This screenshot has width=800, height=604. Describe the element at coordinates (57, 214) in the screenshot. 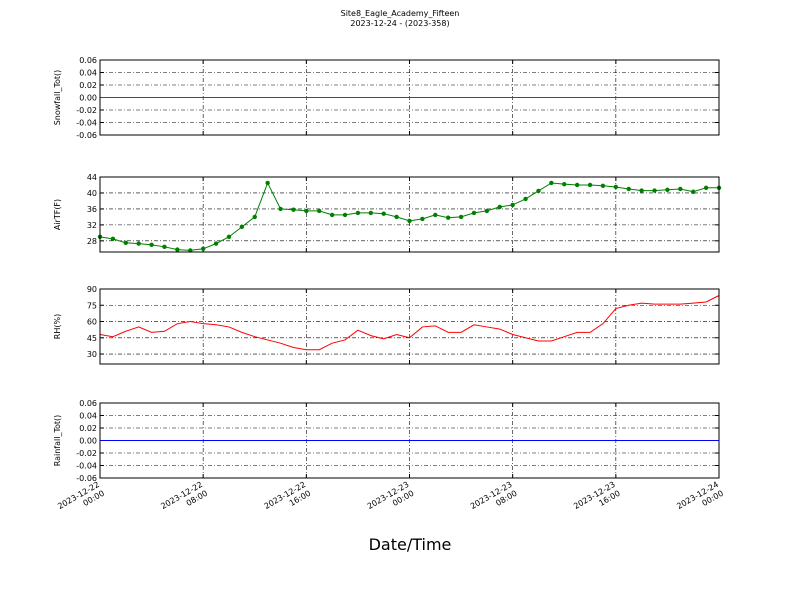

I see `y-axis-label: AirTF(F)` at that location.